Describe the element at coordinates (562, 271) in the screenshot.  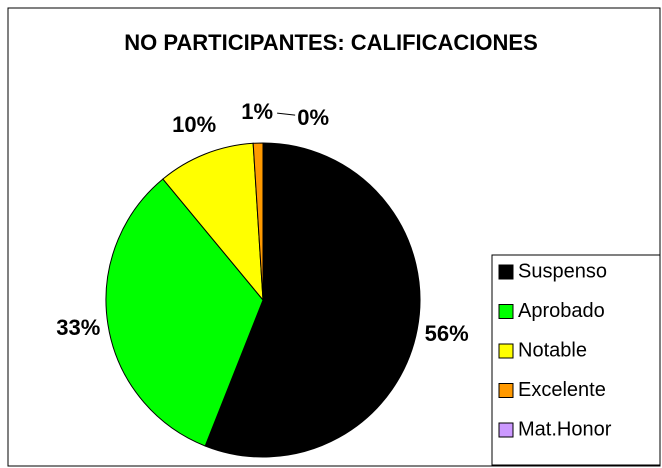
I see `legend-label: Suspenso` at that location.